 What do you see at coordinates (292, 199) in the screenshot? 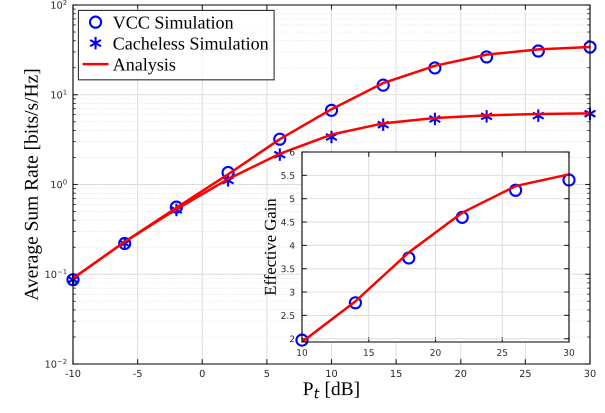
I see `y-tick-label: 5` at bounding box center [292, 199].